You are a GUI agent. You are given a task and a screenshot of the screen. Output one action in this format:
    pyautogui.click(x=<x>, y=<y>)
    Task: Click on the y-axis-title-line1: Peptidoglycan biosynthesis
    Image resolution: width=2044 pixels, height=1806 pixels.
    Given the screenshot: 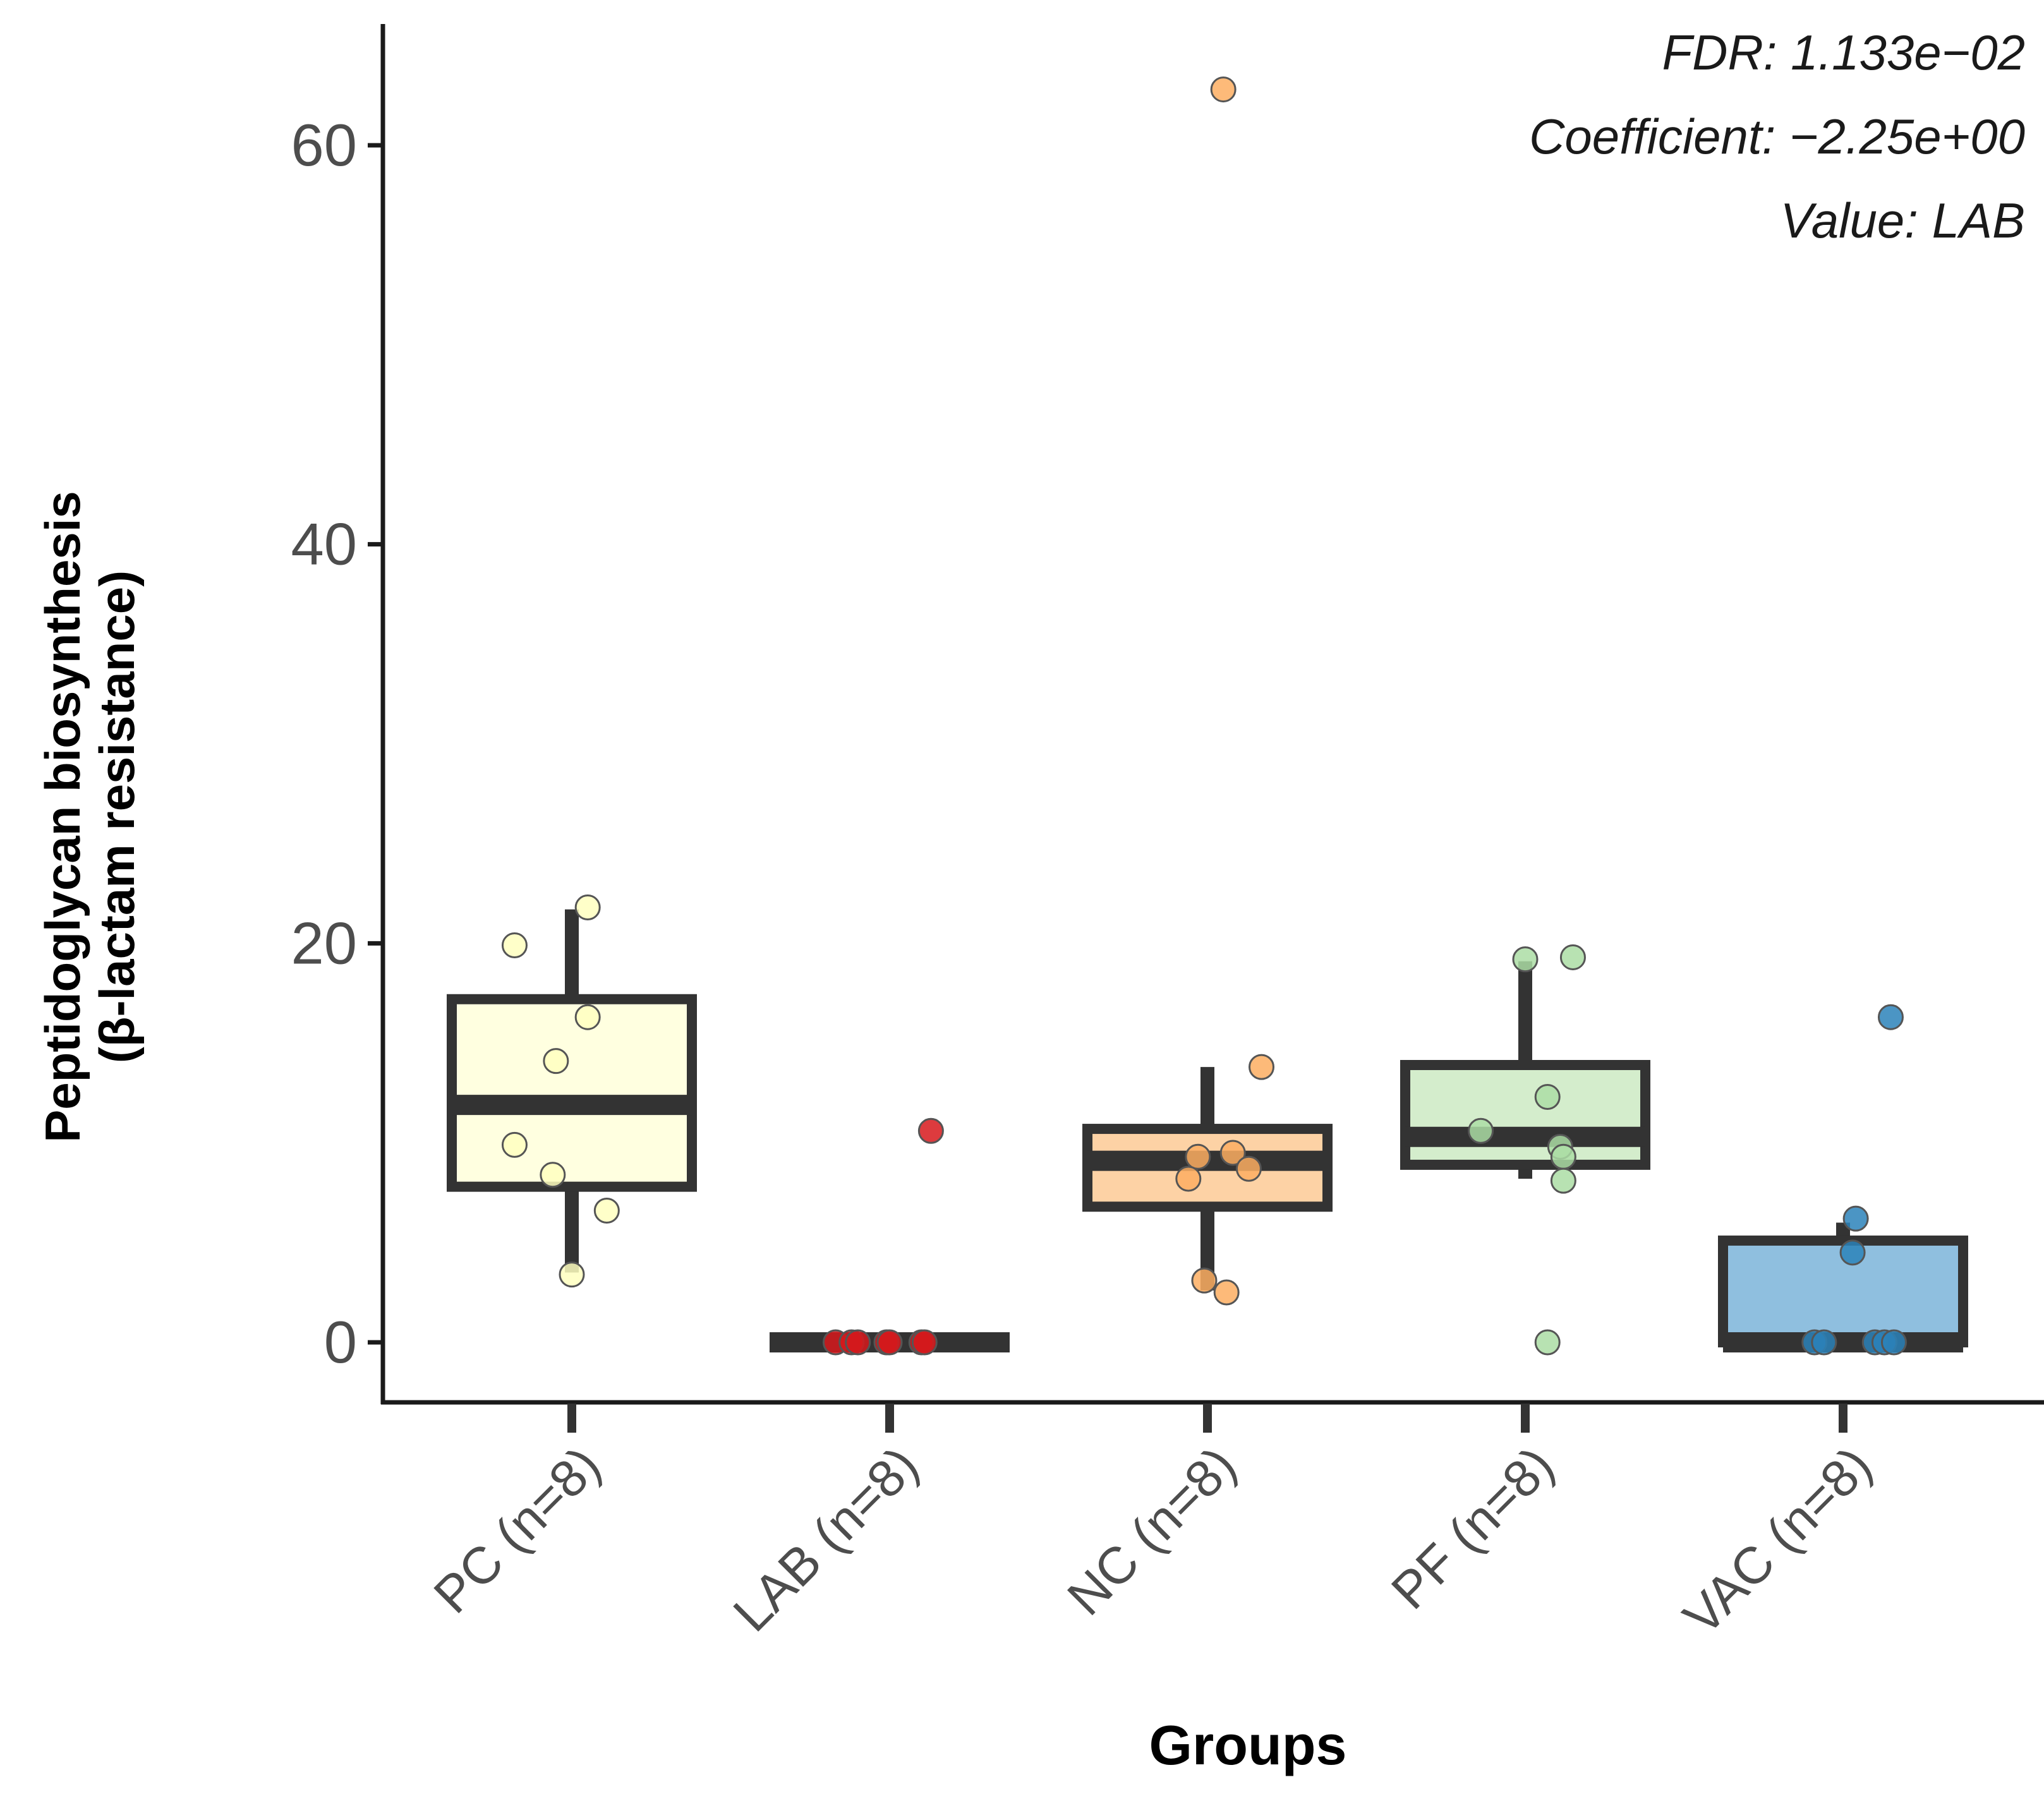 What is the action you would take?
    pyautogui.click(x=62, y=817)
    